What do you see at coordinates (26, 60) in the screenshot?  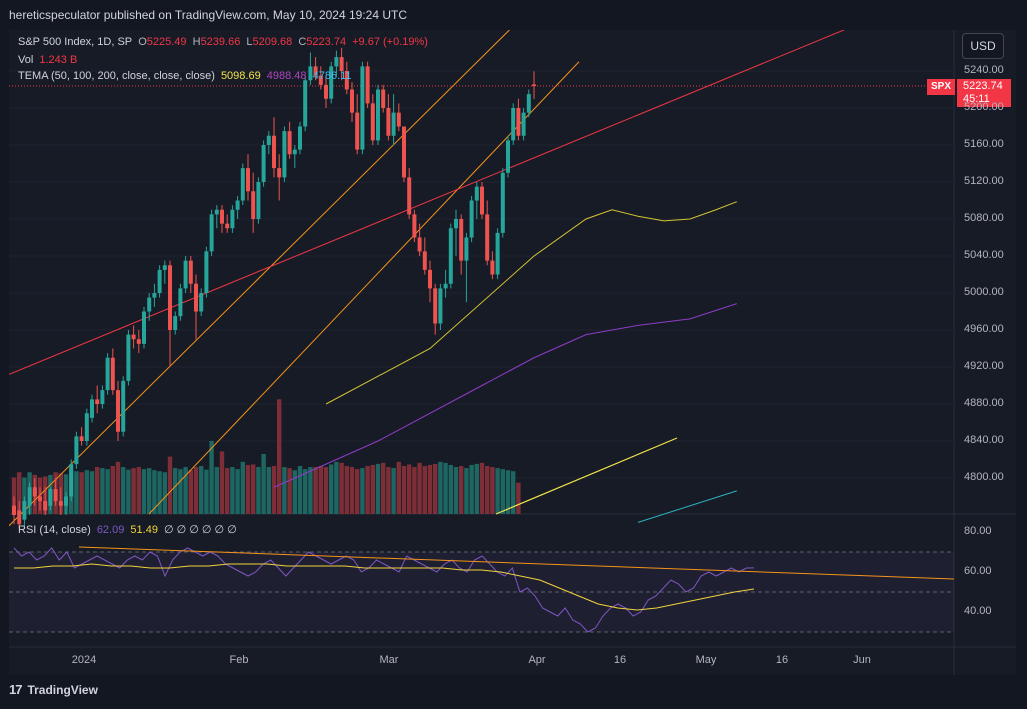 I see `vol-label: Vol` at bounding box center [26, 60].